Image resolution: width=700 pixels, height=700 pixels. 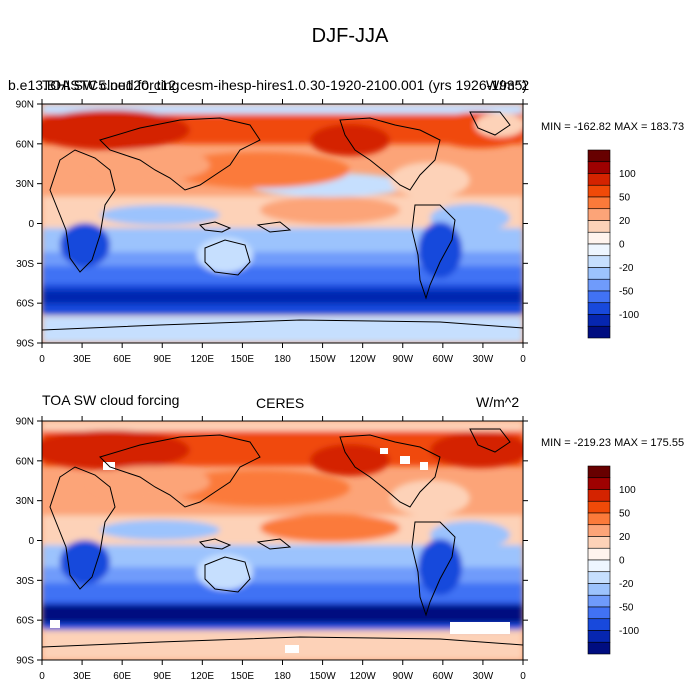 What do you see at coordinates (508, 85) in the screenshot?
I see `panel-1-units: W/m^2` at bounding box center [508, 85].